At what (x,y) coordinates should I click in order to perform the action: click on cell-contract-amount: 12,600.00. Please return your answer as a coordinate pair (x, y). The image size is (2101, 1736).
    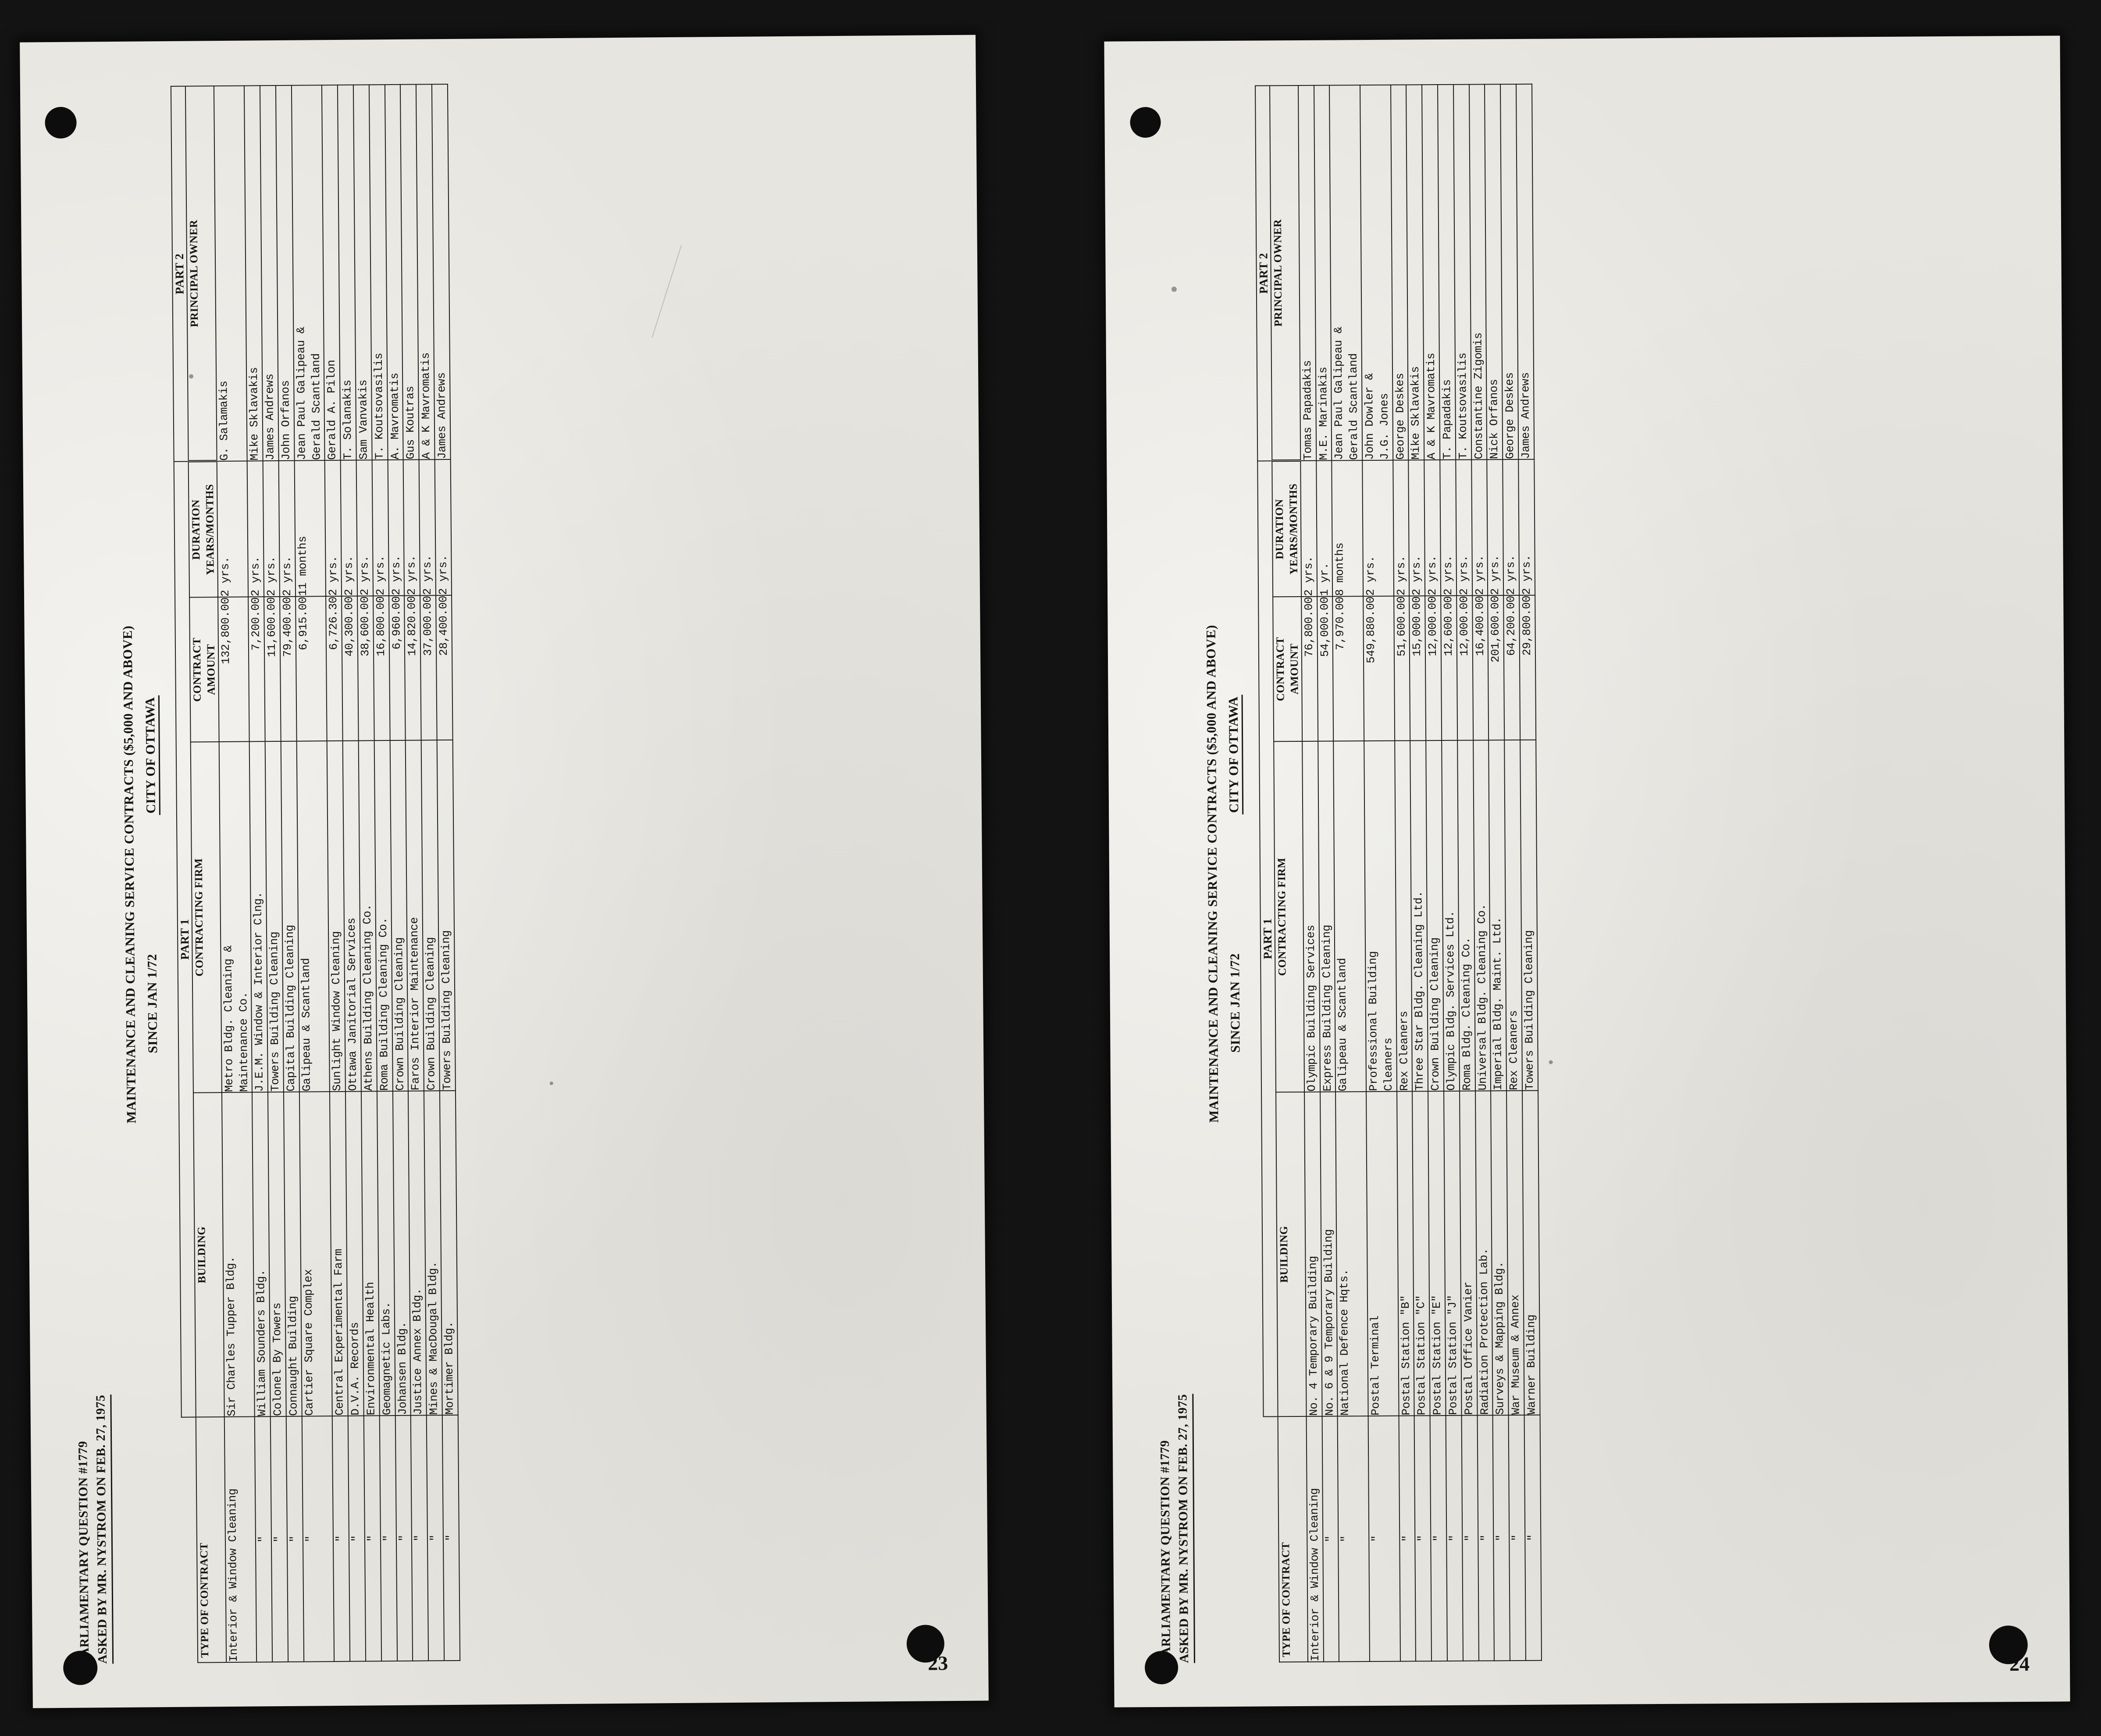
    Looking at the image, I should click on (1449, 668).